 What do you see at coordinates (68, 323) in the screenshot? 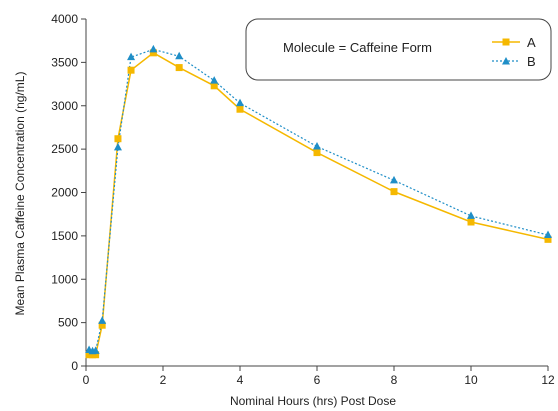
I see `y-tick-label: 500` at bounding box center [68, 323].